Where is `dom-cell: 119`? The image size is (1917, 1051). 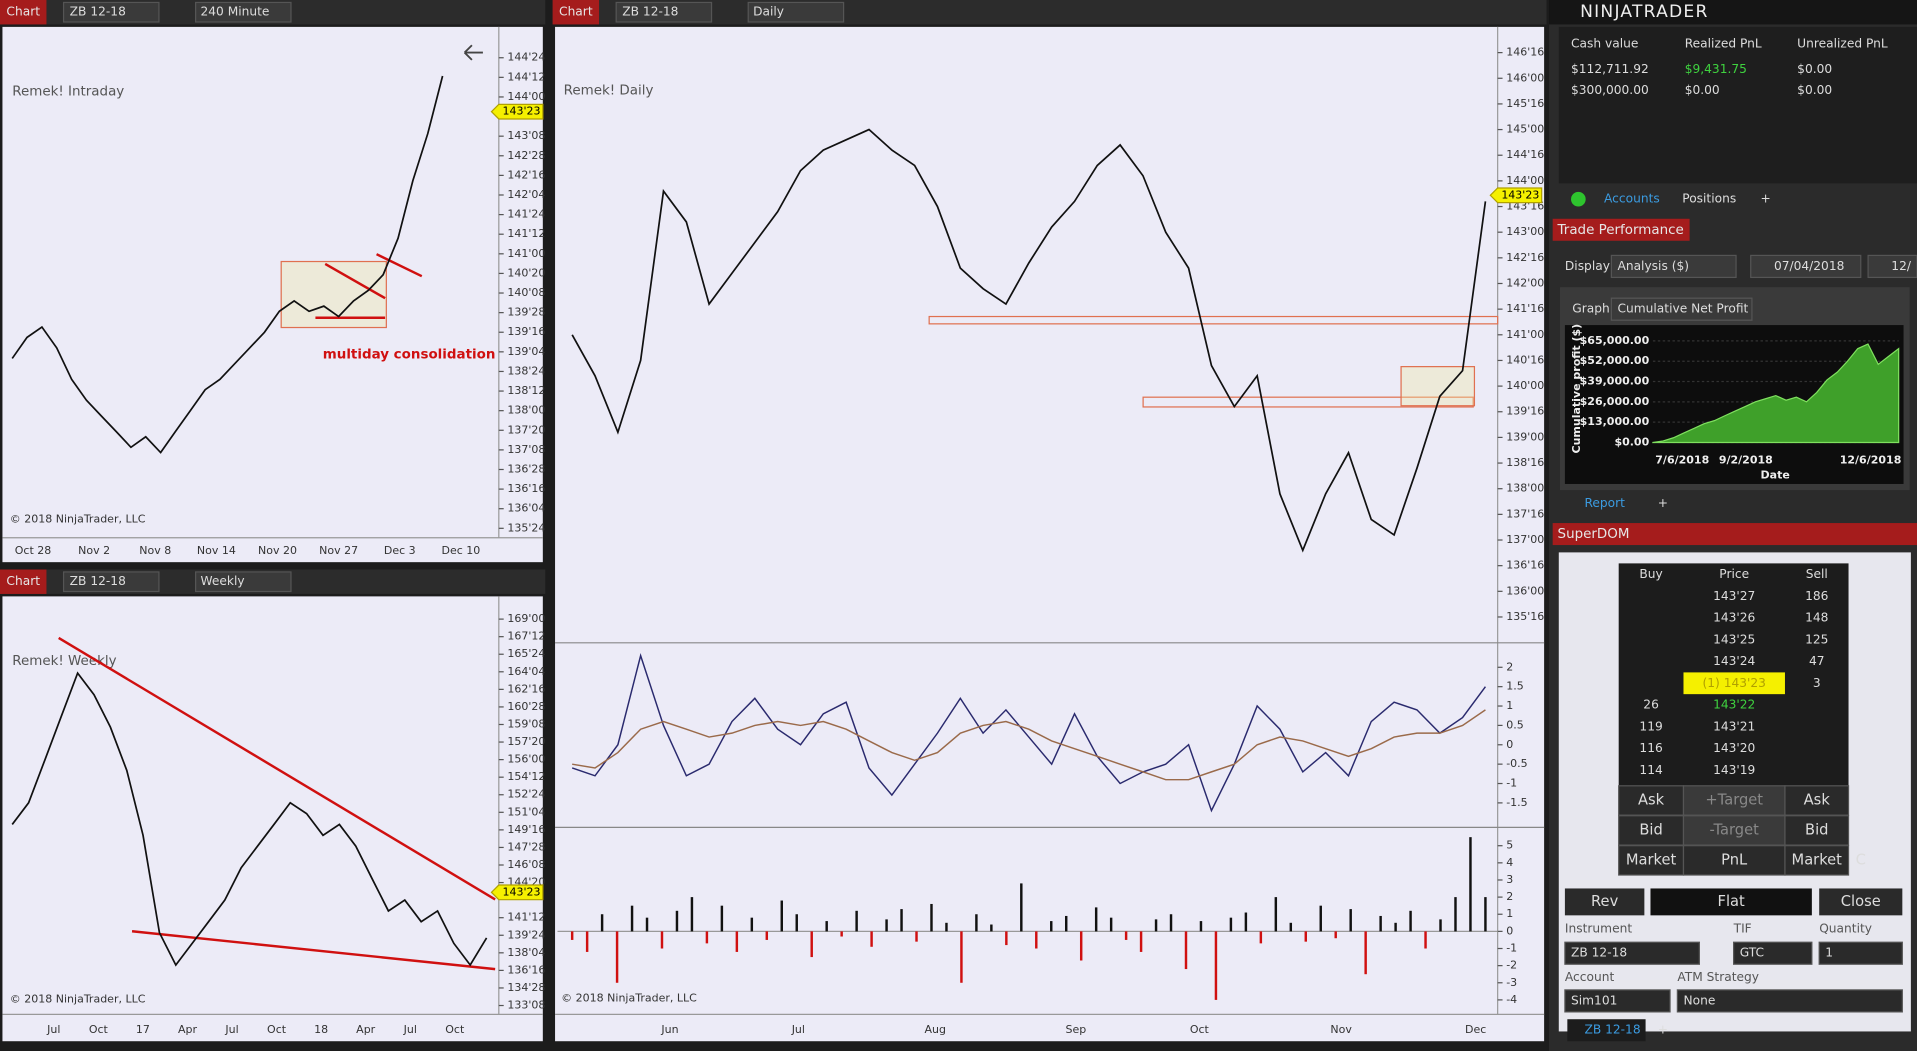 dom-cell: 119 is located at coordinates (1650, 726).